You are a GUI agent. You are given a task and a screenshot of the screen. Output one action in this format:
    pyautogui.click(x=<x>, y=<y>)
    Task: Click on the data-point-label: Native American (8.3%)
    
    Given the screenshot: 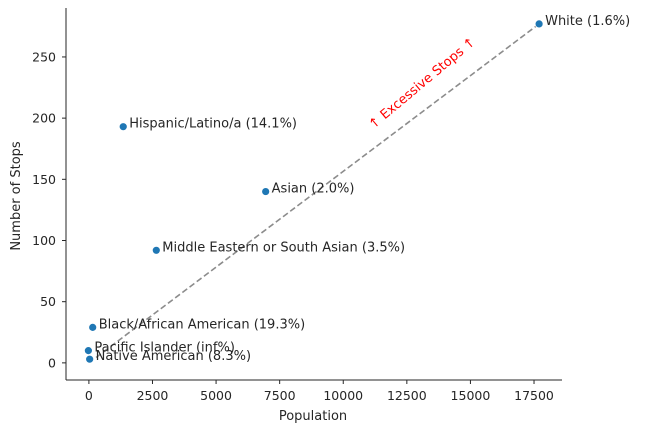 What is the action you would take?
    pyautogui.click(x=173, y=356)
    